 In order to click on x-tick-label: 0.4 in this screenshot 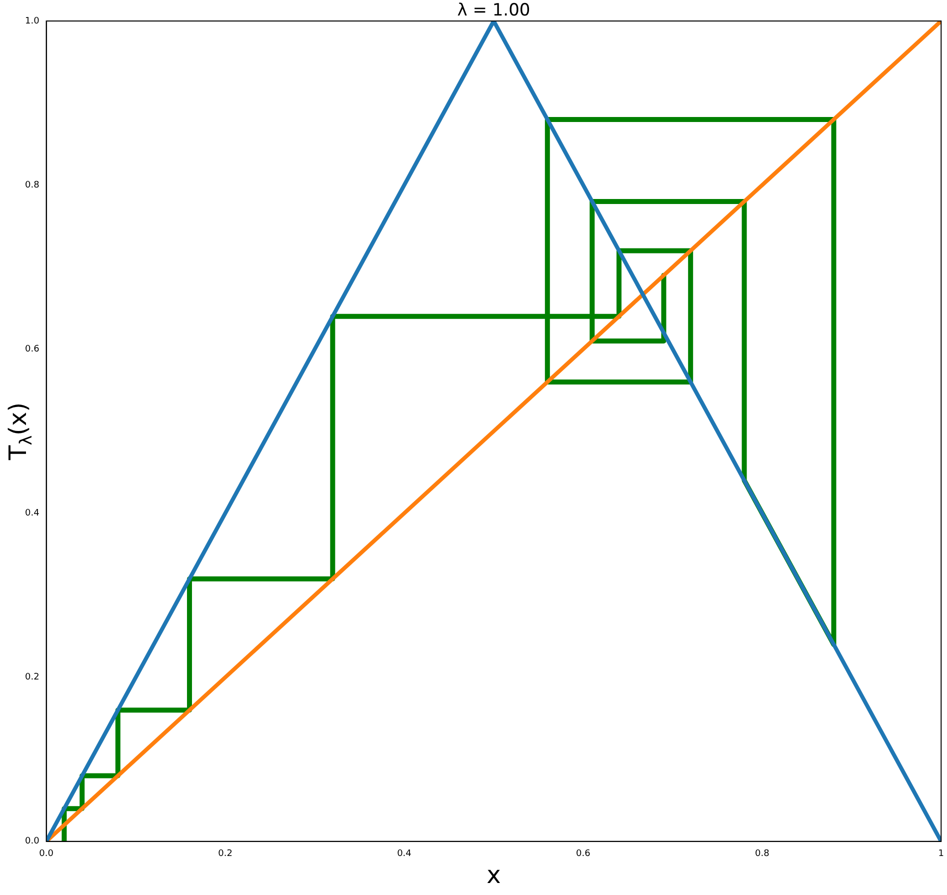, I will do `click(404, 854)`.